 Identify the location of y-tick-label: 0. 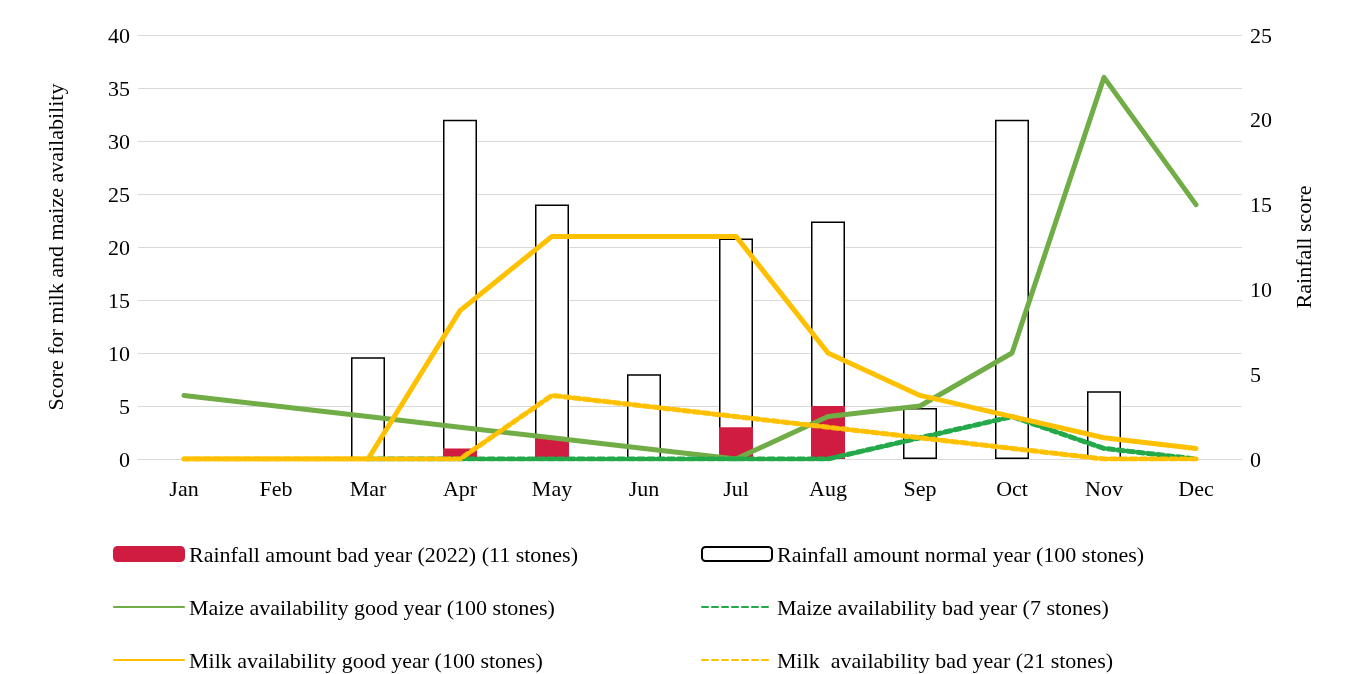
(124, 459).